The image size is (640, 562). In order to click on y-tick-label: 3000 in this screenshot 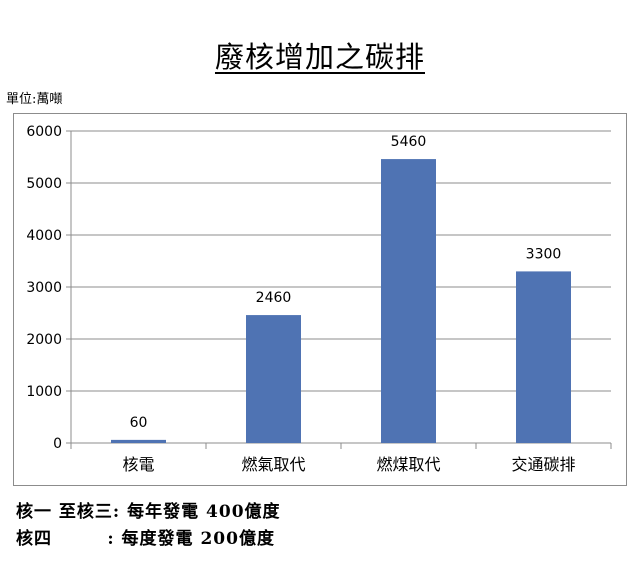, I will do `click(44, 288)`.